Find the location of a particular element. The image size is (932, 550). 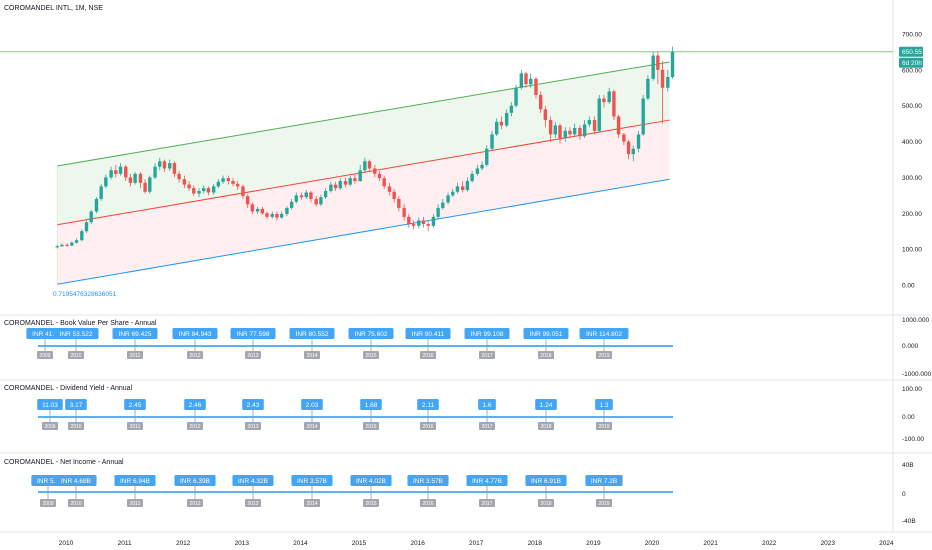

value-label-text: INR 4.68B is located at coordinates (76, 481).